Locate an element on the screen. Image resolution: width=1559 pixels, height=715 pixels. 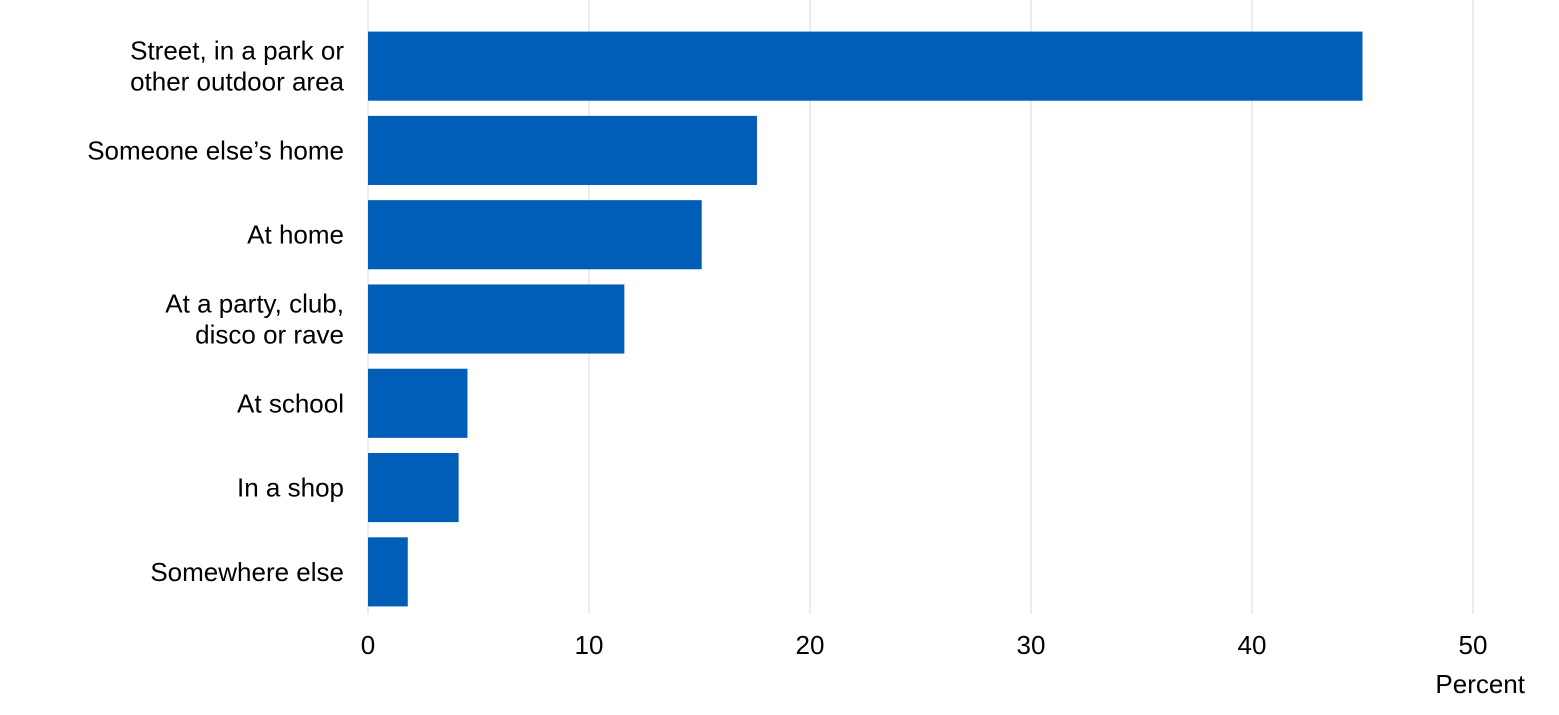
category-label: Someone else’s home is located at coordinates (215, 150).